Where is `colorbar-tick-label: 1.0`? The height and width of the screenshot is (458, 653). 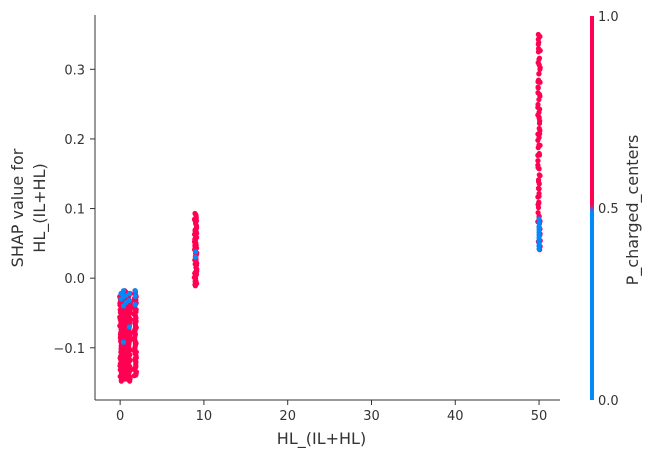
colorbar-tick-label: 1.0 is located at coordinates (608, 17).